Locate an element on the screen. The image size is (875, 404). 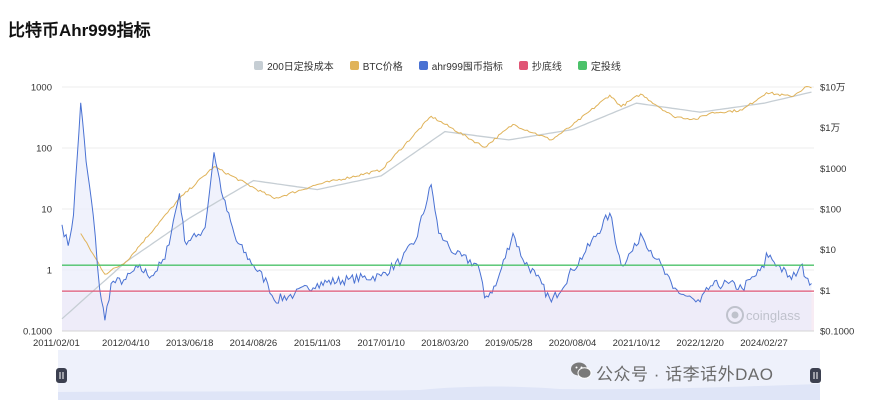
page-title: 比特币Ahr999指标 is located at coordinates (79, 30).